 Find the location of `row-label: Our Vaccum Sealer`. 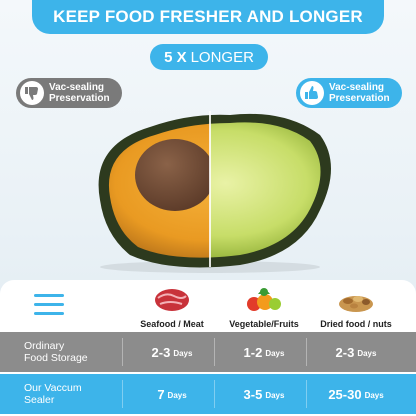

row-label: Our Vaccum Sealer is located at coordinates (61, 394).